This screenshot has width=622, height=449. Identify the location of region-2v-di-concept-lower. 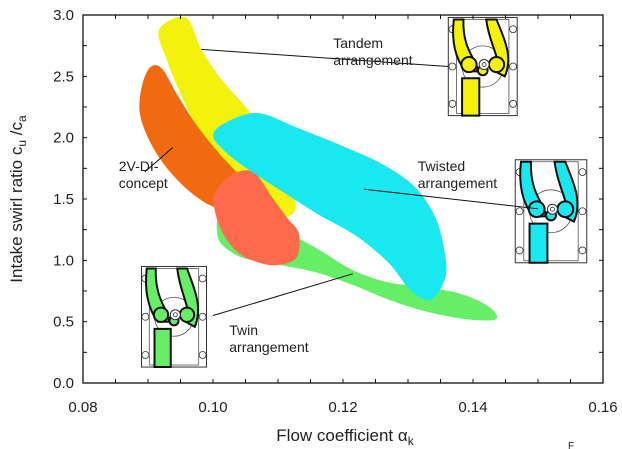
(256, 218).